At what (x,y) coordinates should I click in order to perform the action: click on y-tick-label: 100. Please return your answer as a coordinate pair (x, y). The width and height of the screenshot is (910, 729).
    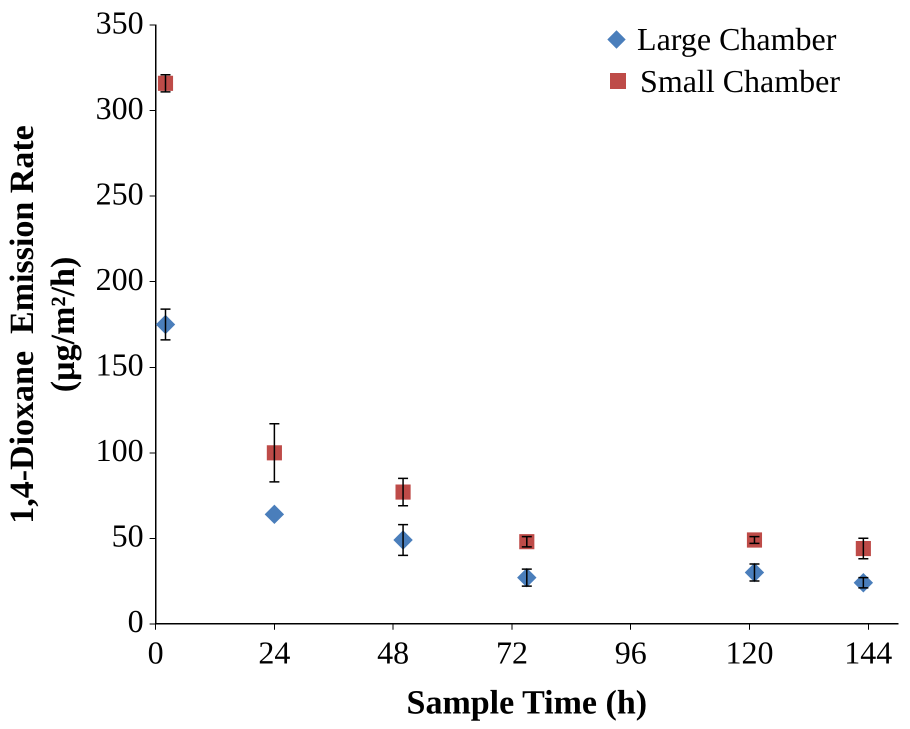
    Looking at the image, I should click on (120, 450).